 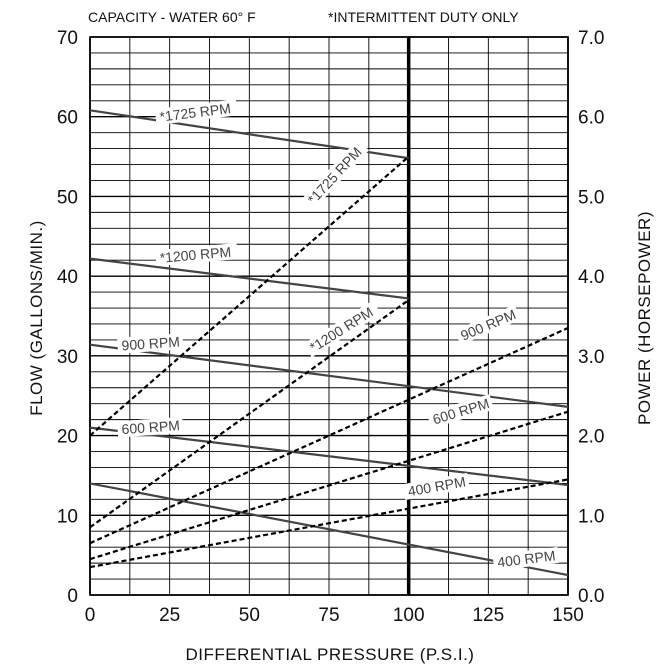 What do you see at coordinates (591, 197) in the screenshot?
I see `y-right-tick-label: 5.0` at bounding box center [591, 197].